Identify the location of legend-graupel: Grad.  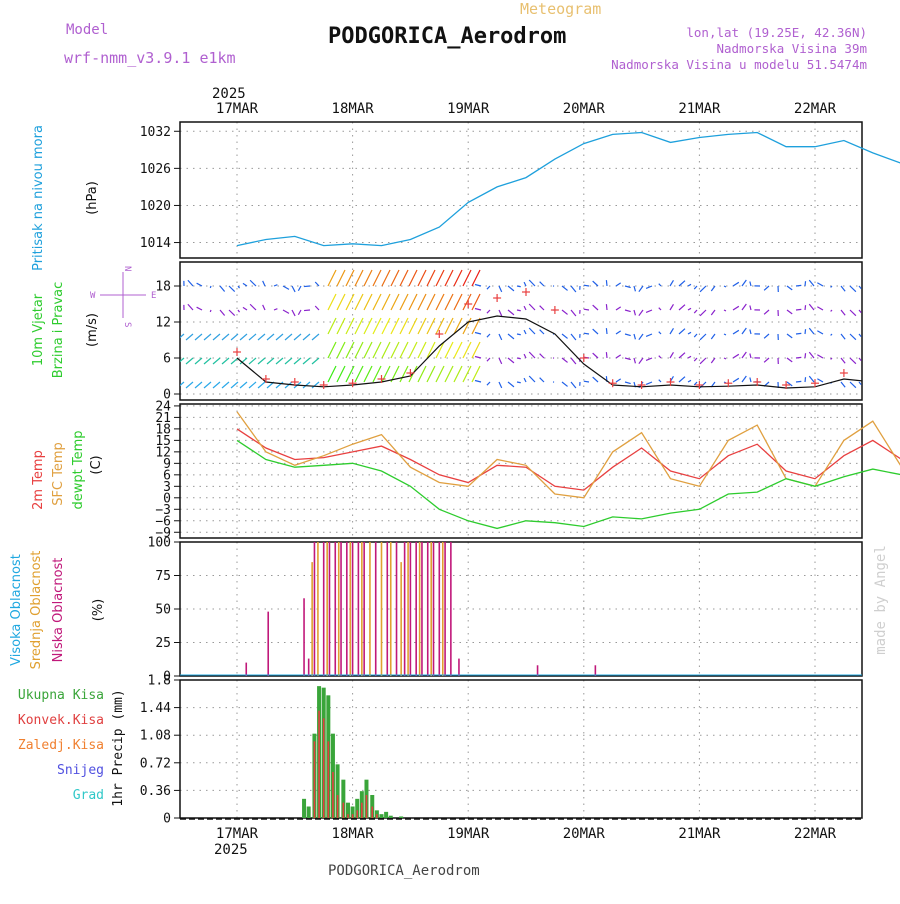
(88, 795).